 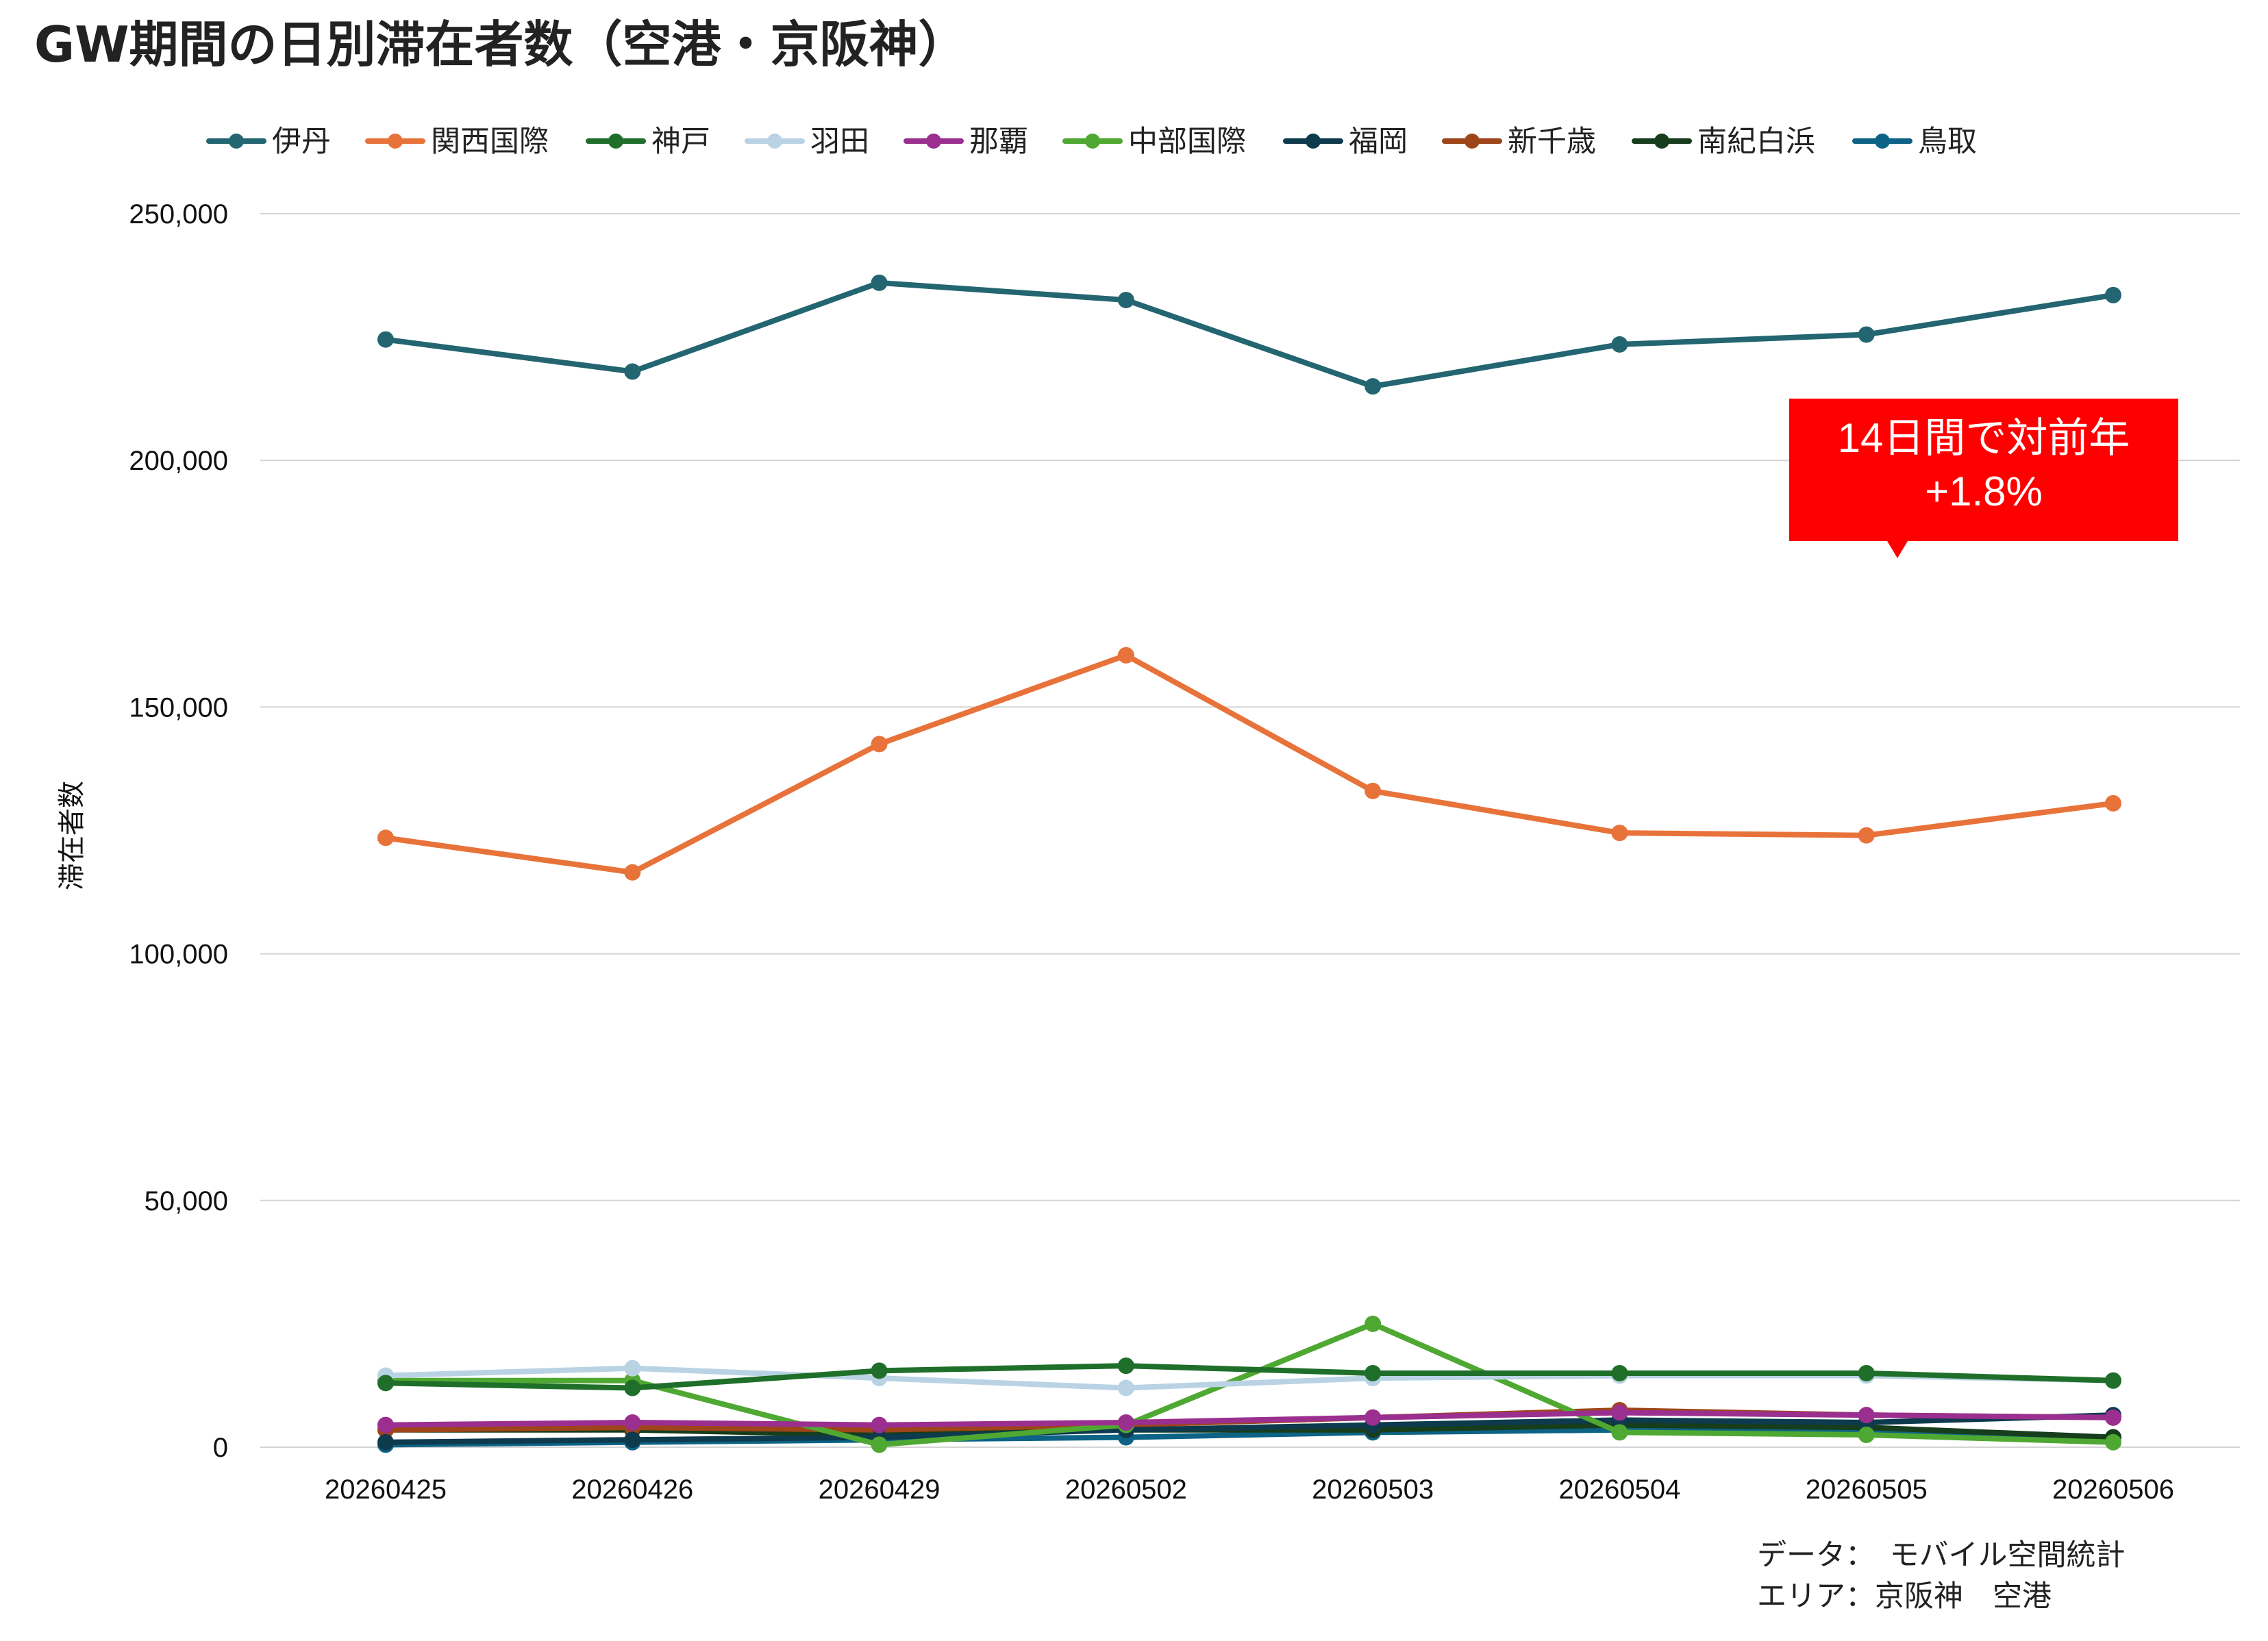 I want to click on y-tick-label: 0, so click(x=220, y=1448).